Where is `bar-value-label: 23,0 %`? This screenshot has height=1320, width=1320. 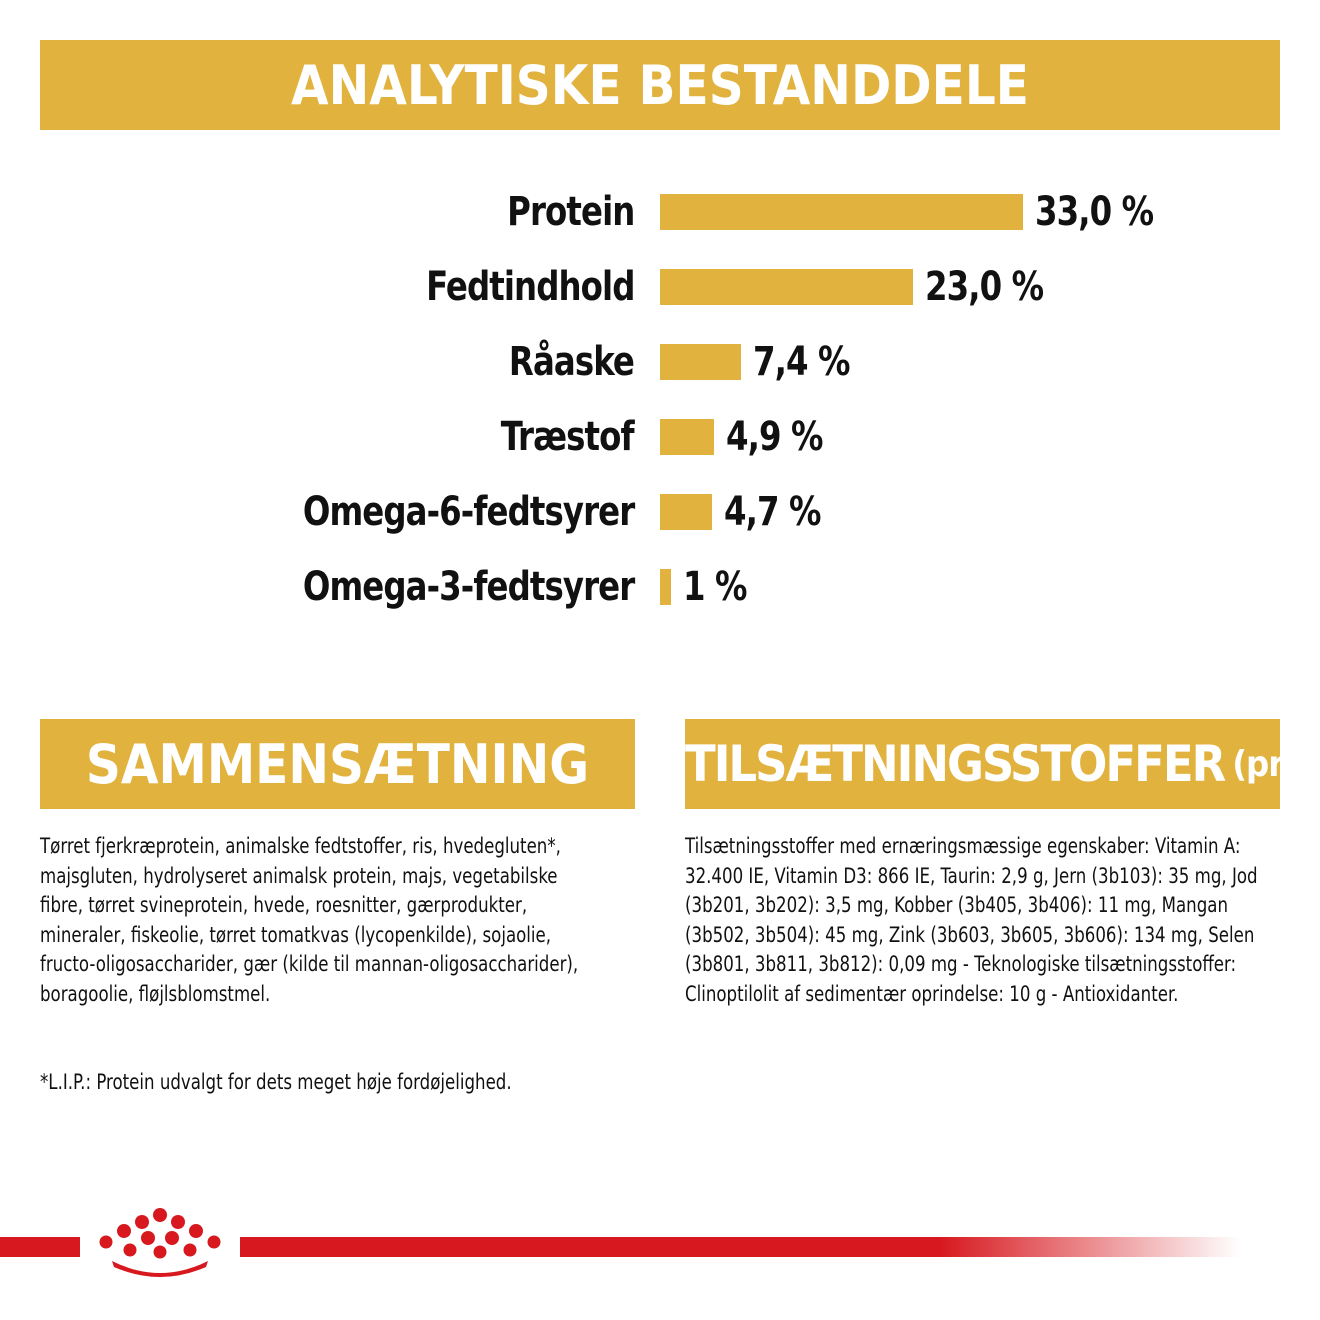 bar-value-label: 23,0 % is located at coordinates (984, 287).